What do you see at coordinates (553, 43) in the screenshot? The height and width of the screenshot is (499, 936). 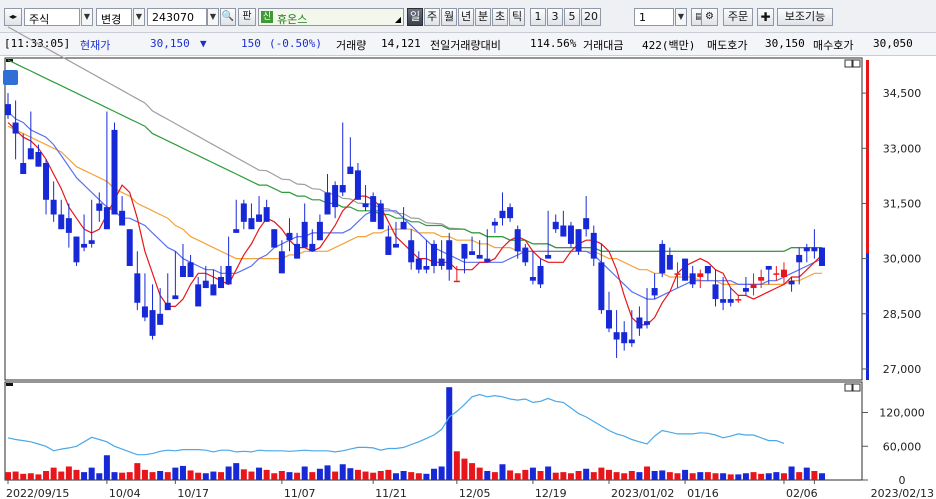 I see `prev-ratio-value: 114.56%` at bounding box center [553, 43].